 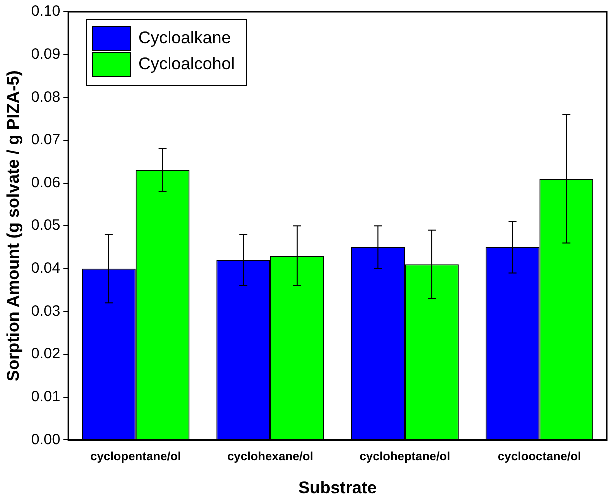 I want to click on y-tick-label: 0.03, so click(x=46, y=311).